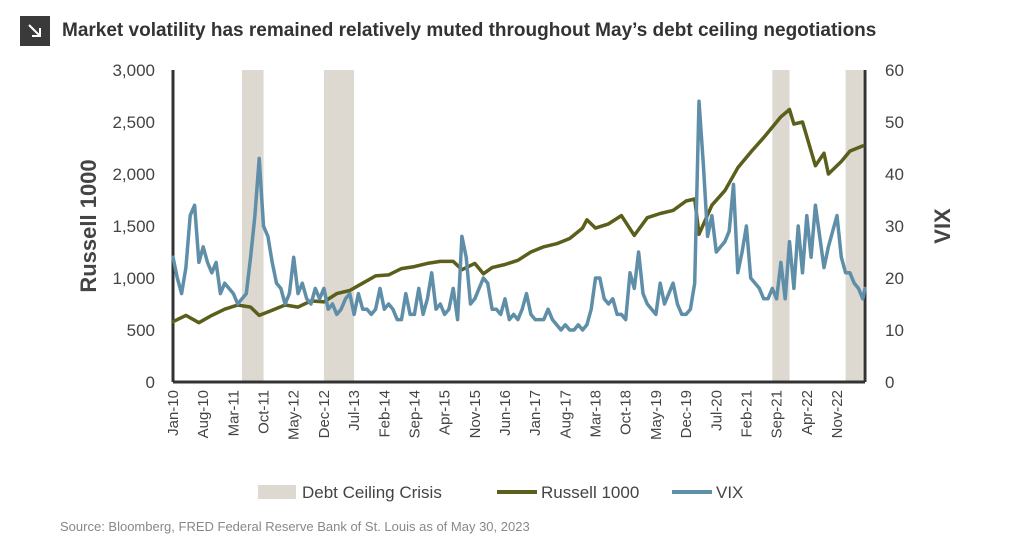  I want to click on x-tick-label: Aug-17, so click(565, 414).